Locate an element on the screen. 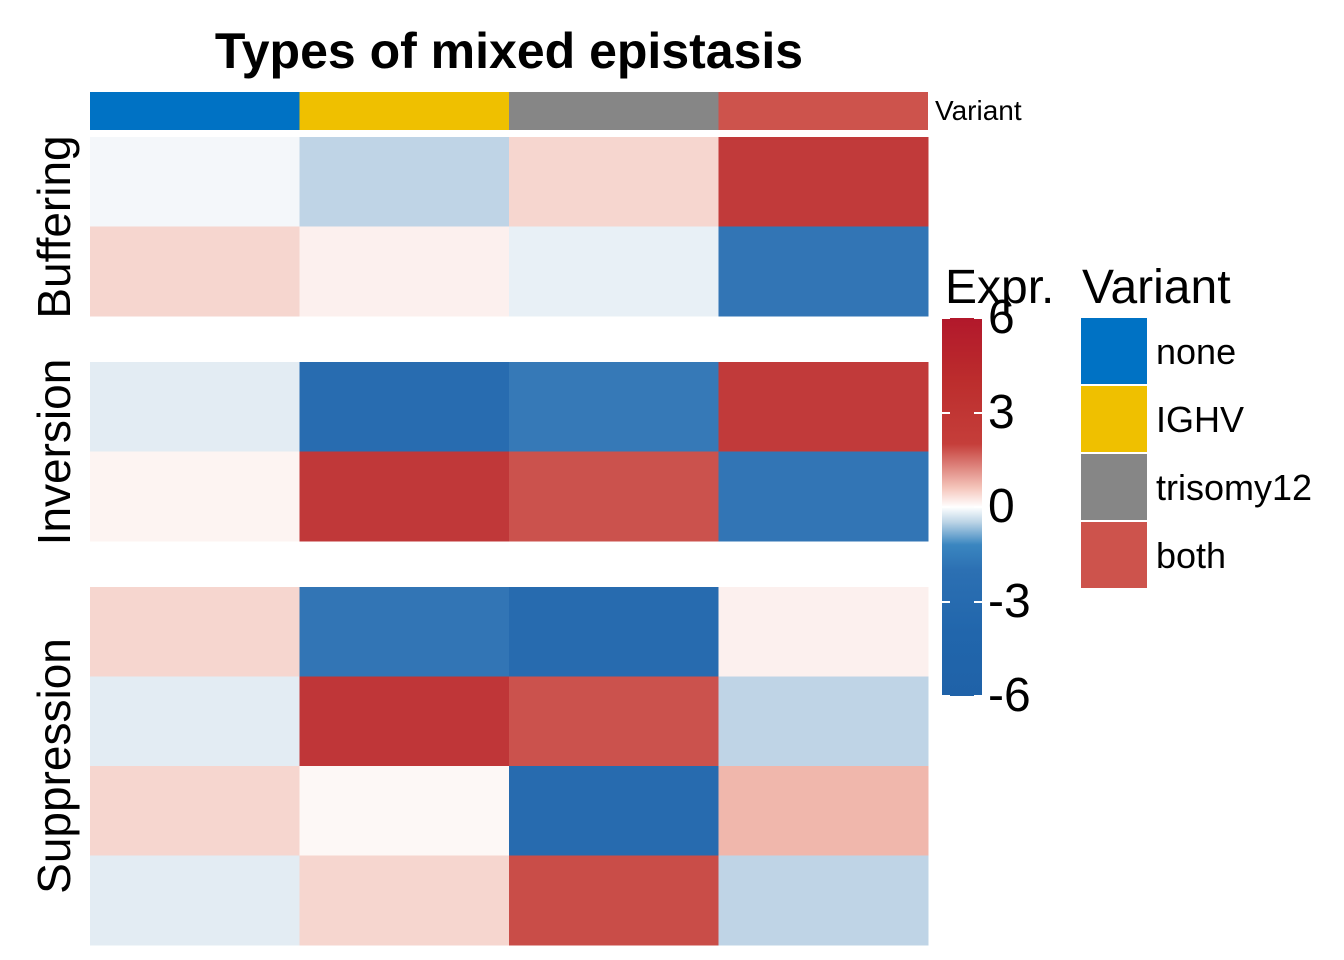  heatmap-cell-inversion-2-trisomy12 is located at coordinates (614, 496).